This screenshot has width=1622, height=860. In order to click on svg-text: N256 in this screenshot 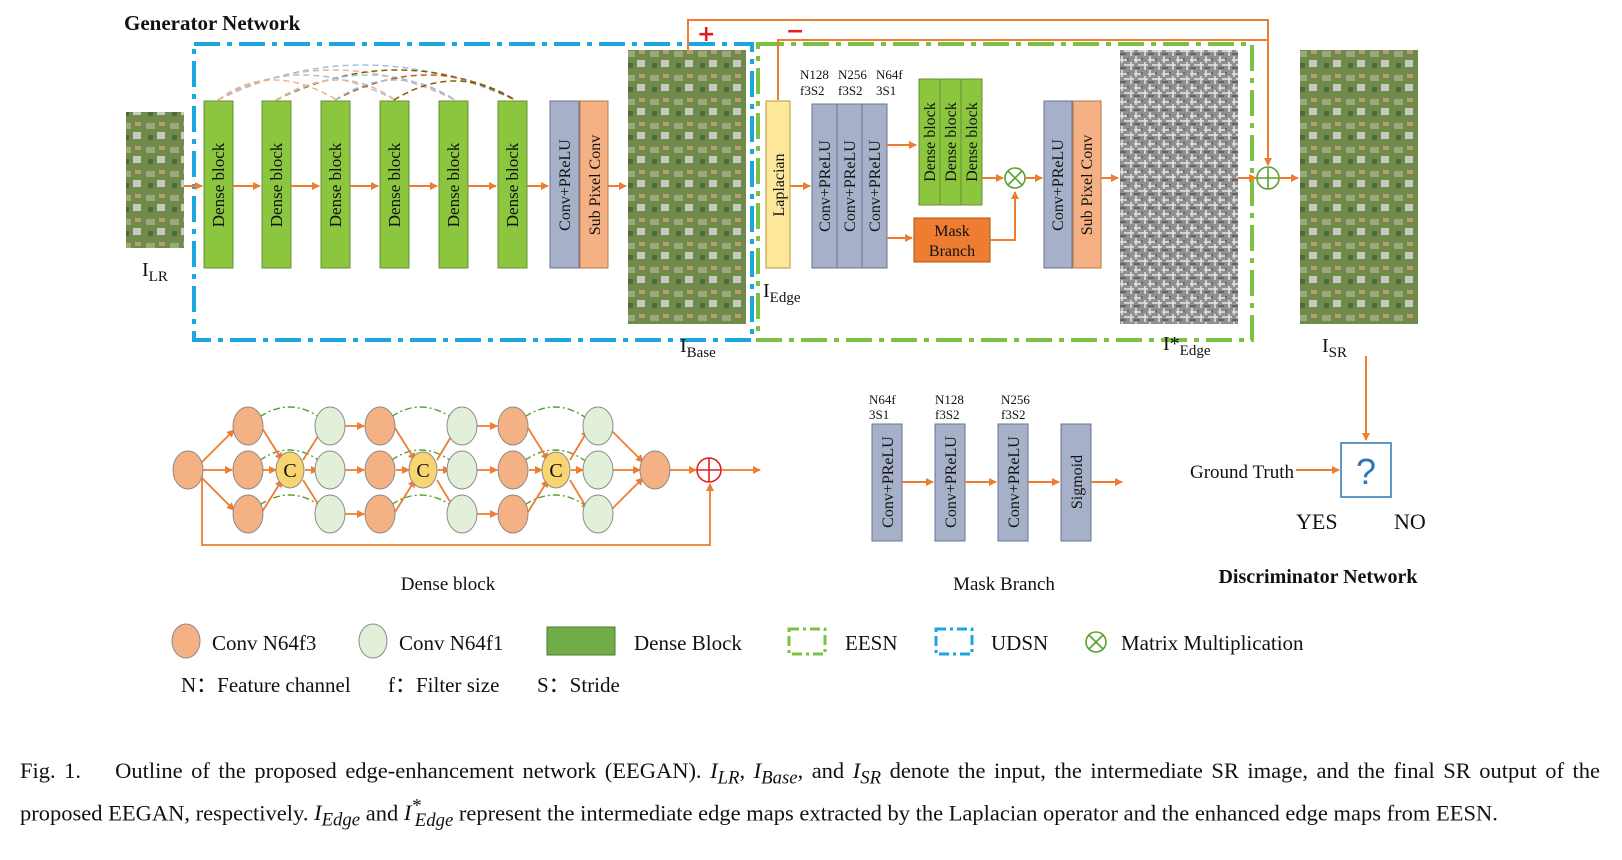, I will do `click(1015, 399)`.